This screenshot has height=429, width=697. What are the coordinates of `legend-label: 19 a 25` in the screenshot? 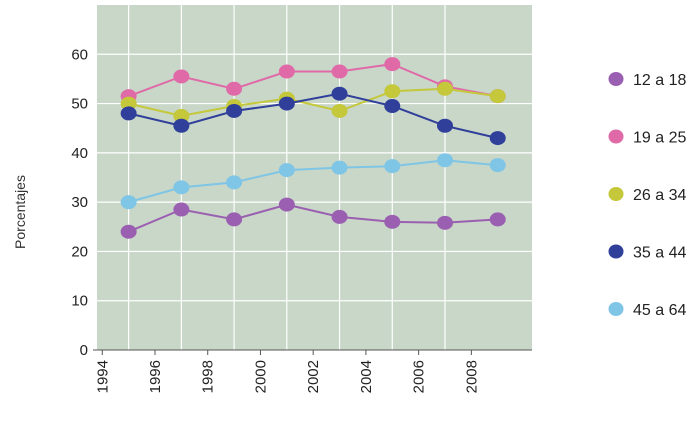 It's located at (659, 138).